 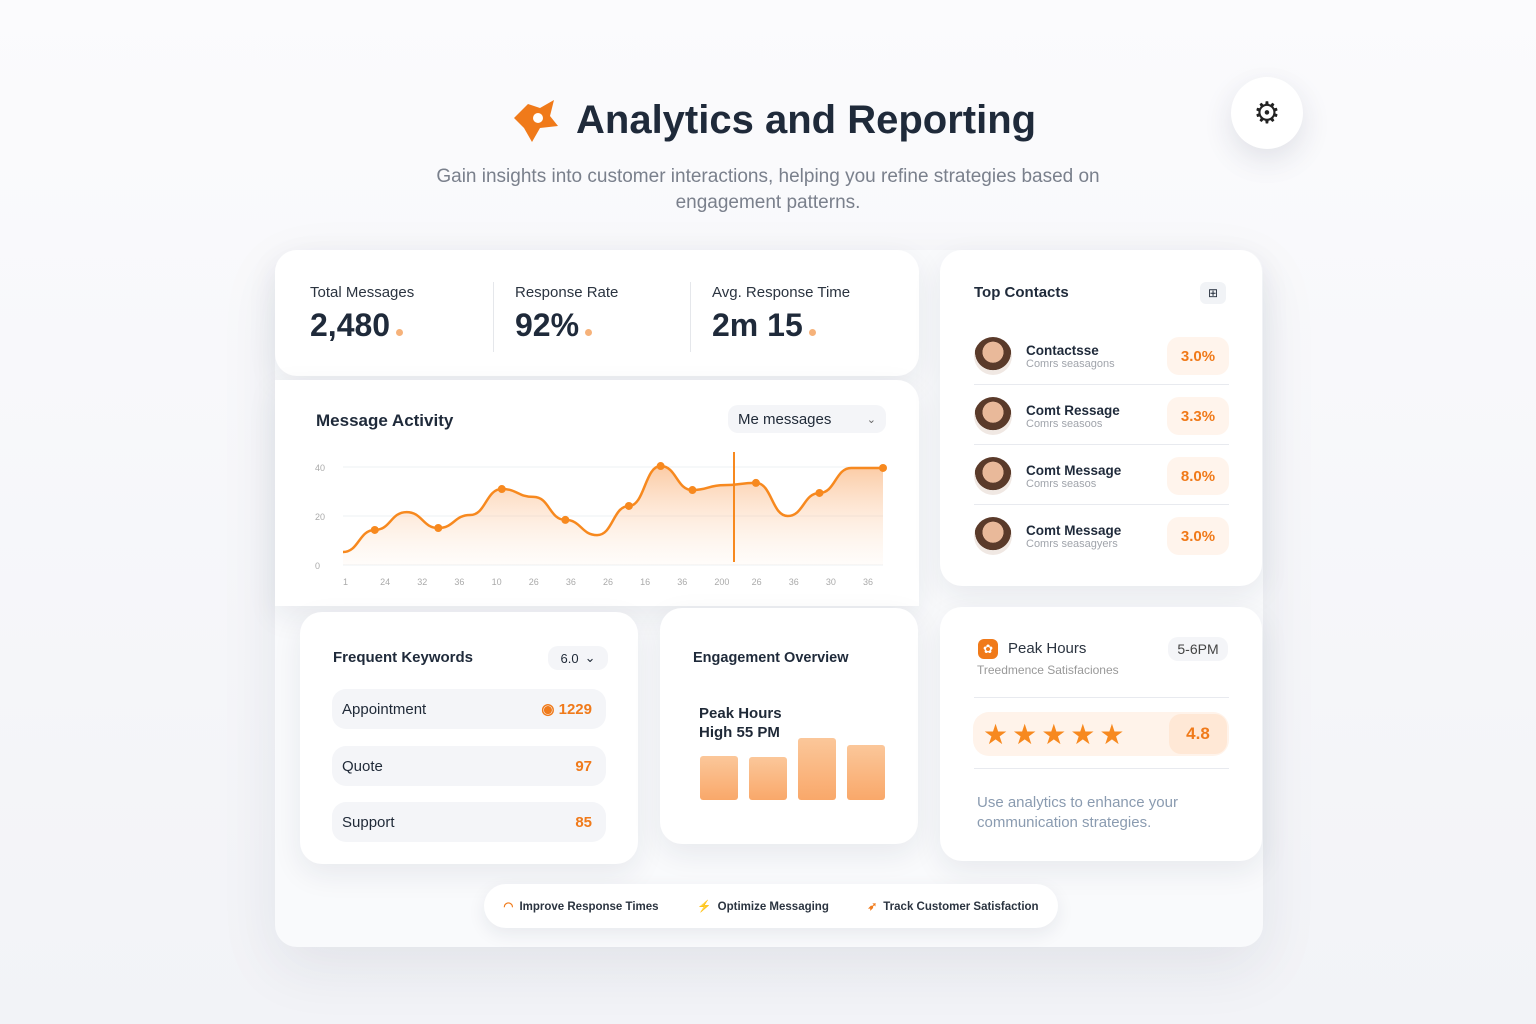 I want to click on contact-subtitle: Comrs seasos, so click(x=1061, y=483).